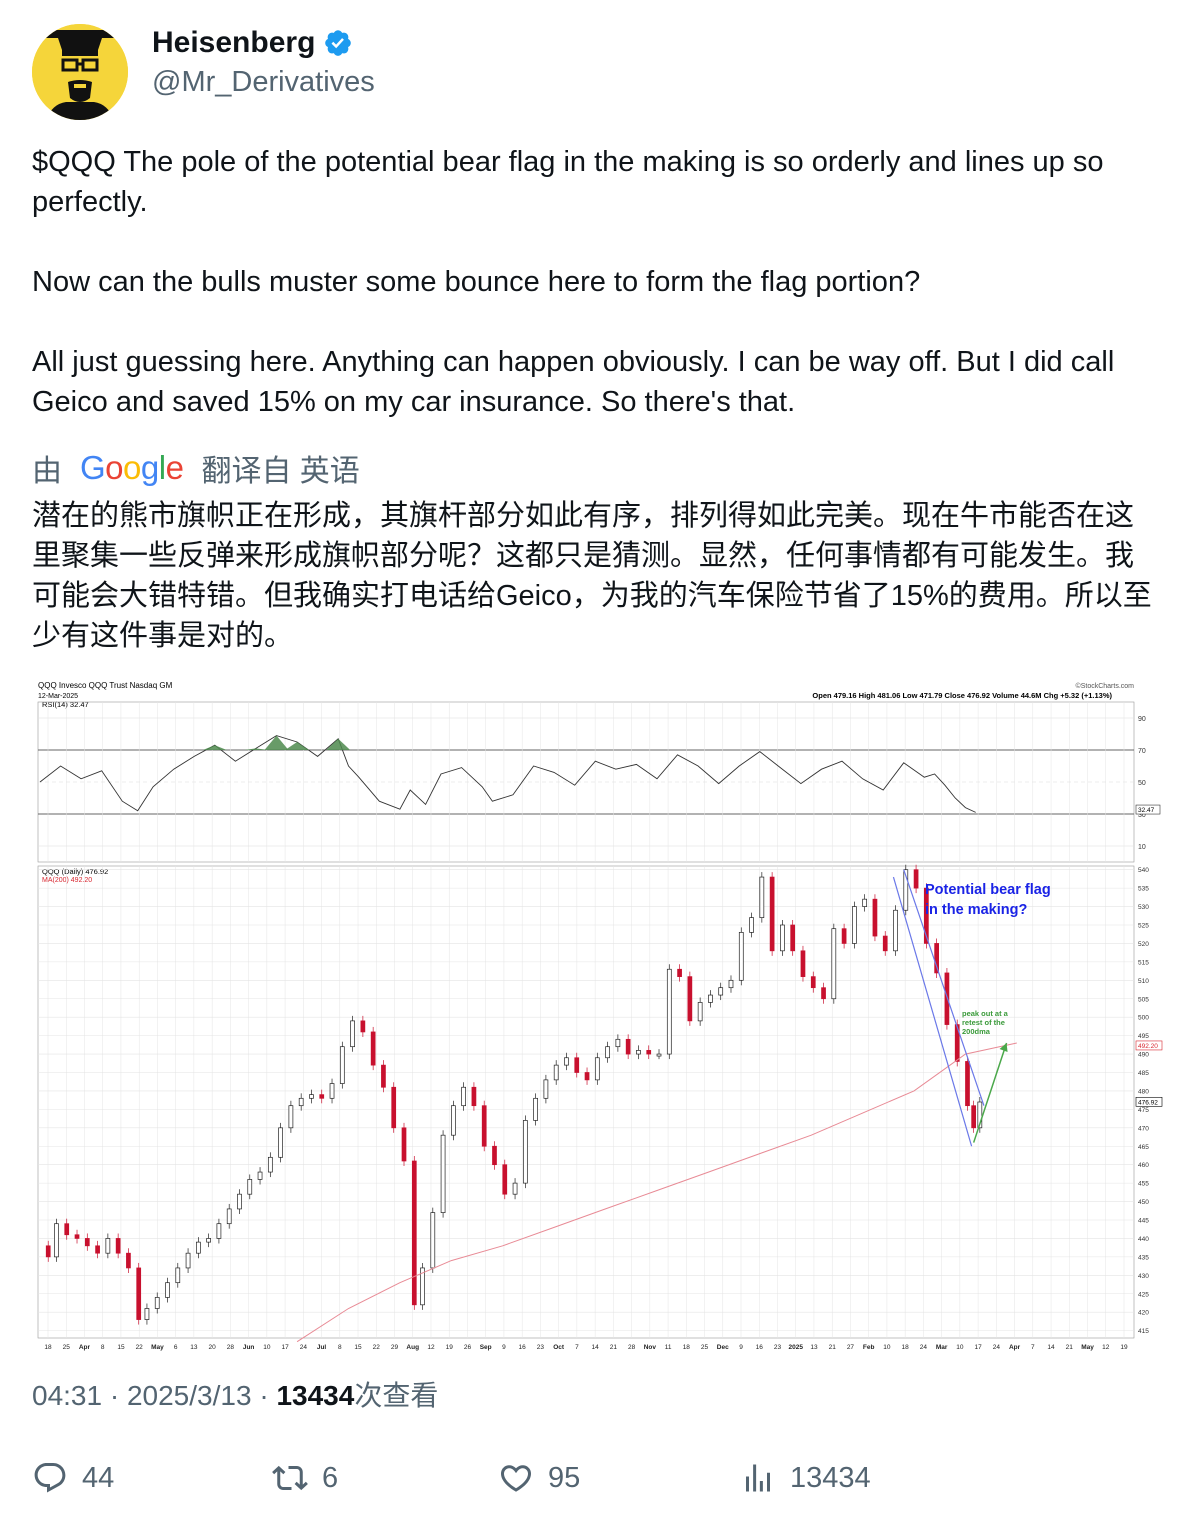 The width and height of the screenshot is (1196, 1526). I want to click on price-tick-label: 485, so click(1143, 1073).